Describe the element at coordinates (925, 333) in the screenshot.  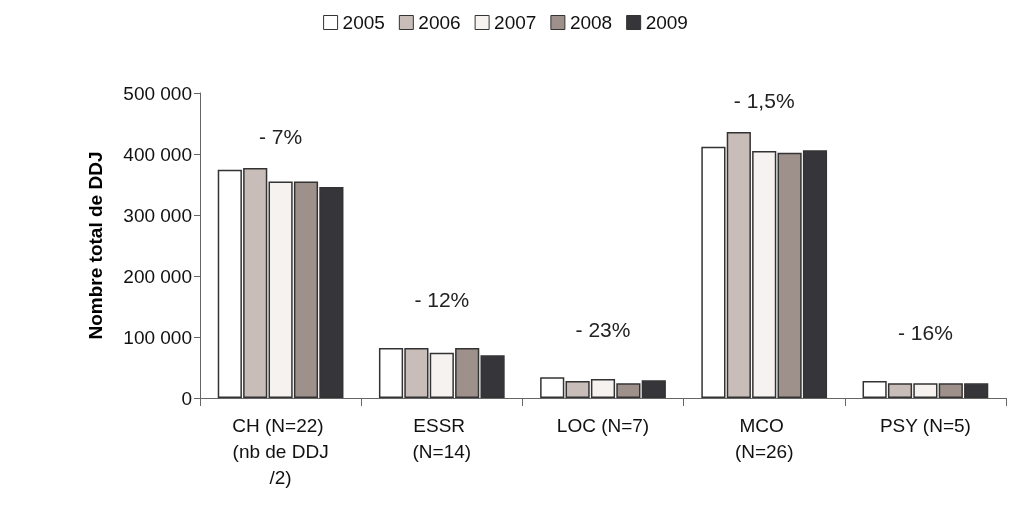
I see `annotation: - 16%` at that location.